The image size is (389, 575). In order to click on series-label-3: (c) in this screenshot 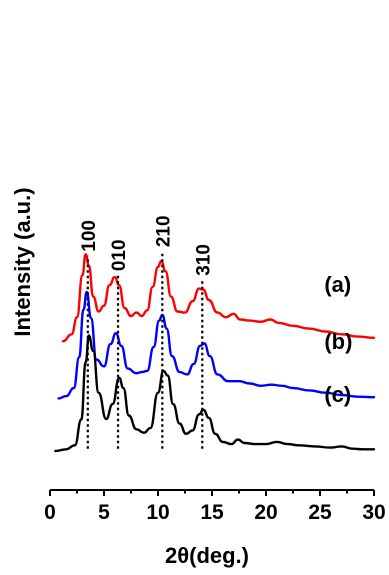, I will do `click(337, 394)`.